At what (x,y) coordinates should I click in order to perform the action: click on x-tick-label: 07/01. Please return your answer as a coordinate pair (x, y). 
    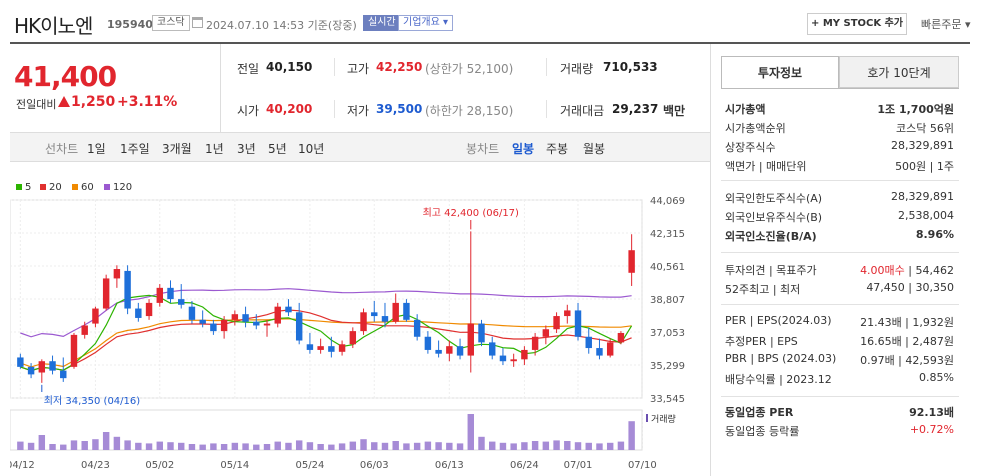
    Looking at the image, I should click on (578, 465).